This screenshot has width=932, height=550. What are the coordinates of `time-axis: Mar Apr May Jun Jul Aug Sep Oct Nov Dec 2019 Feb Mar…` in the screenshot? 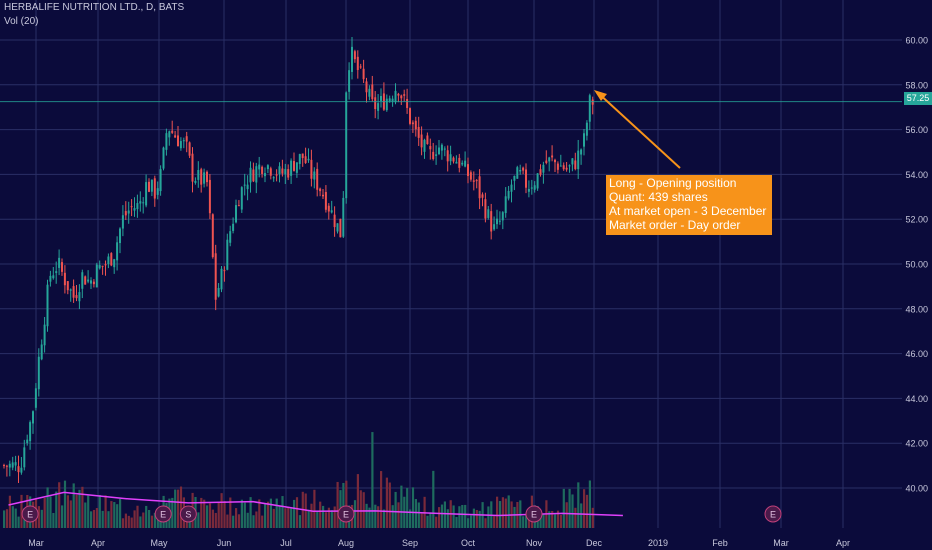 It's located at (439, 543).